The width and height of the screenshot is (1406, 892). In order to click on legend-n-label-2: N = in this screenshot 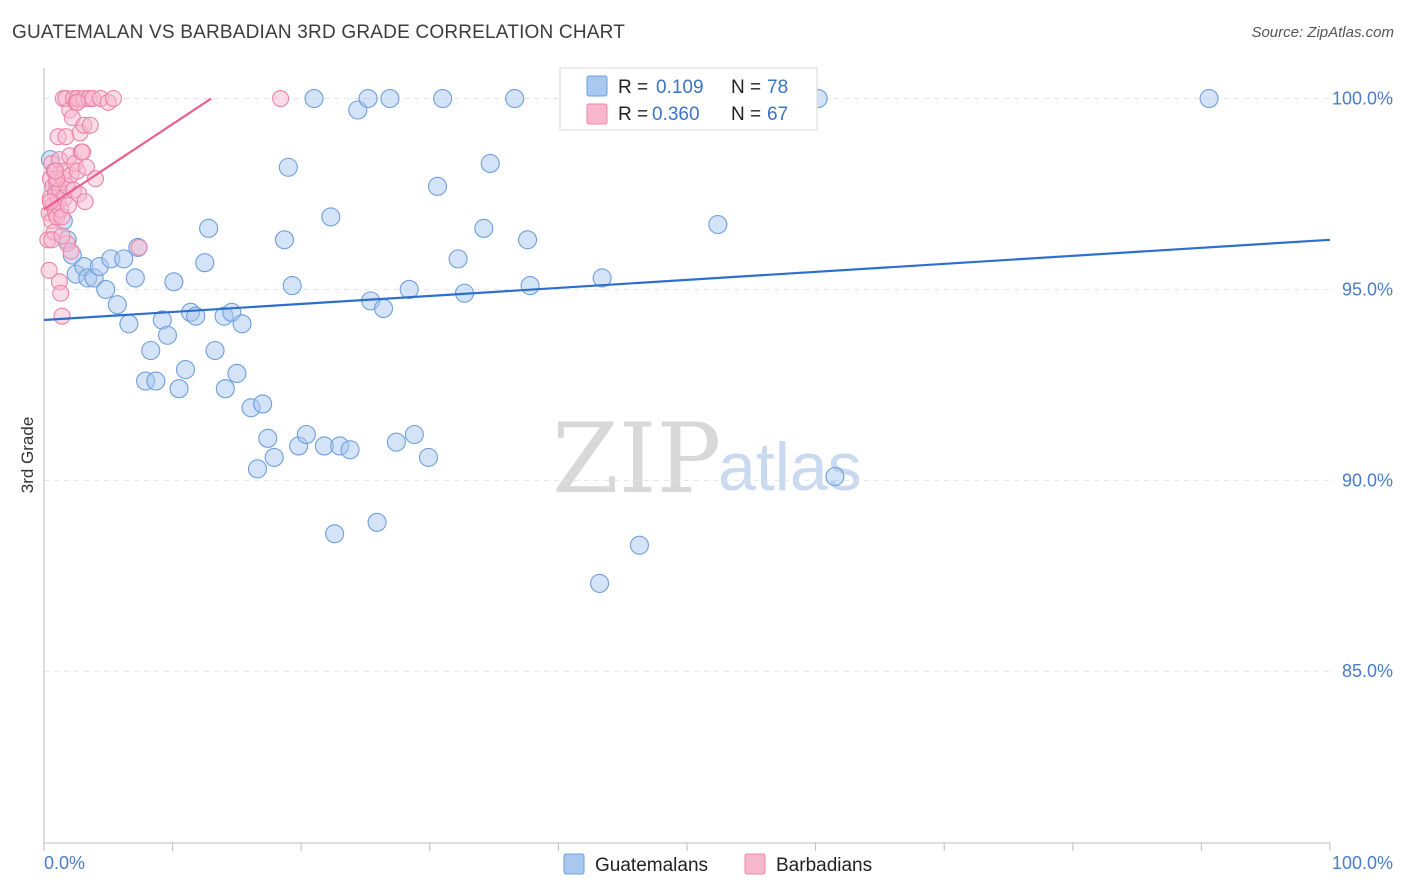, I will do `click(746, 114)`.